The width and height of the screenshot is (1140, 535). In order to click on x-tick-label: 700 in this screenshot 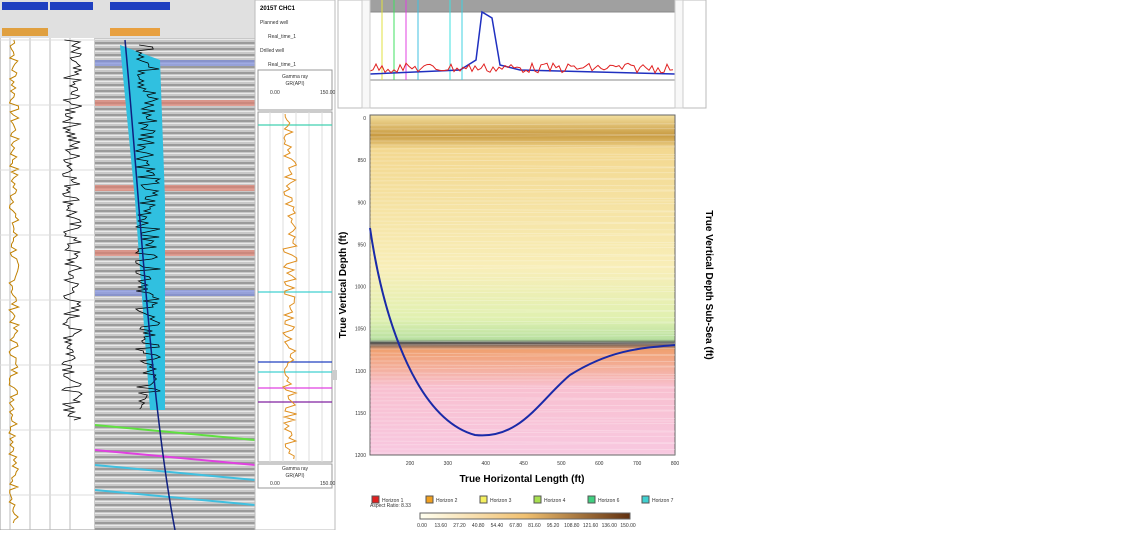, I will do `click(637, 464)`.